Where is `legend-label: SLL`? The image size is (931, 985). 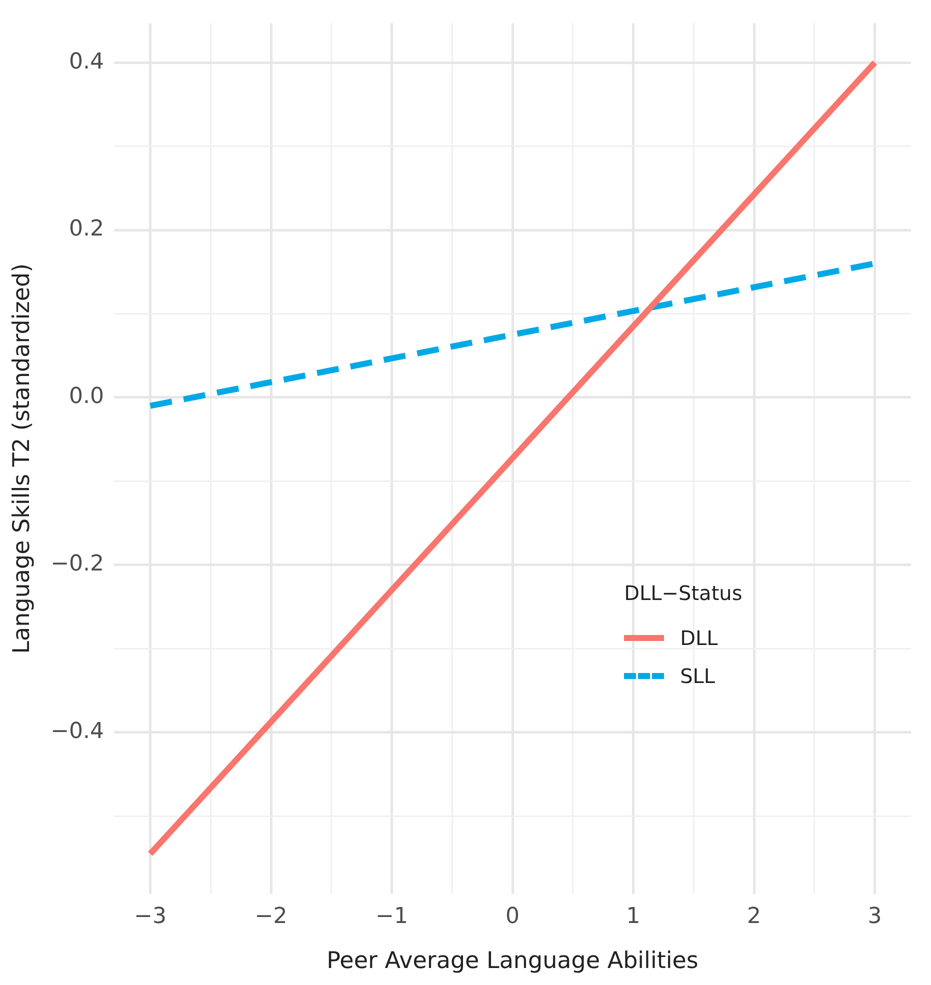
legend-label: SLL is located at coordinates (698, 676).